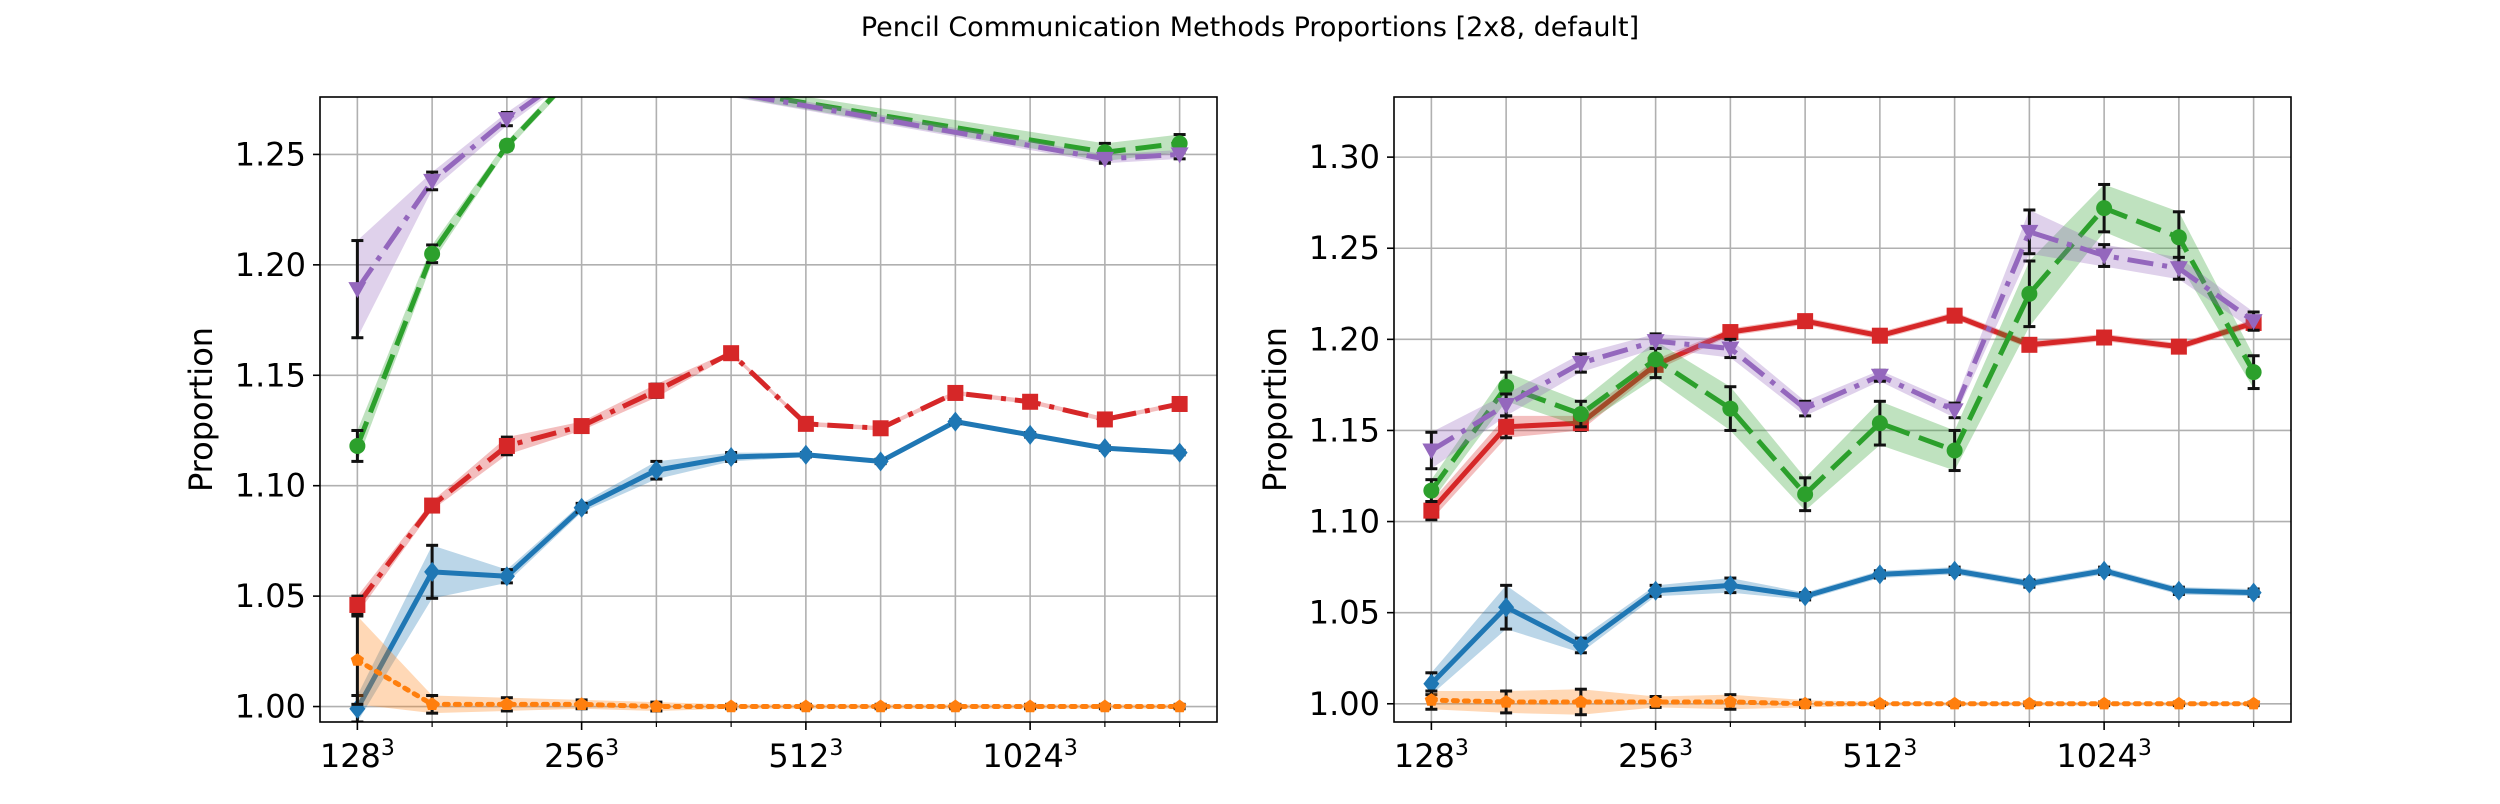 The image size is (2500, 804). What do you see at coordinates (1275, 409) in the screenshot?
I see `y-axis-label: Proportion` at bounding box center [1275, 409].